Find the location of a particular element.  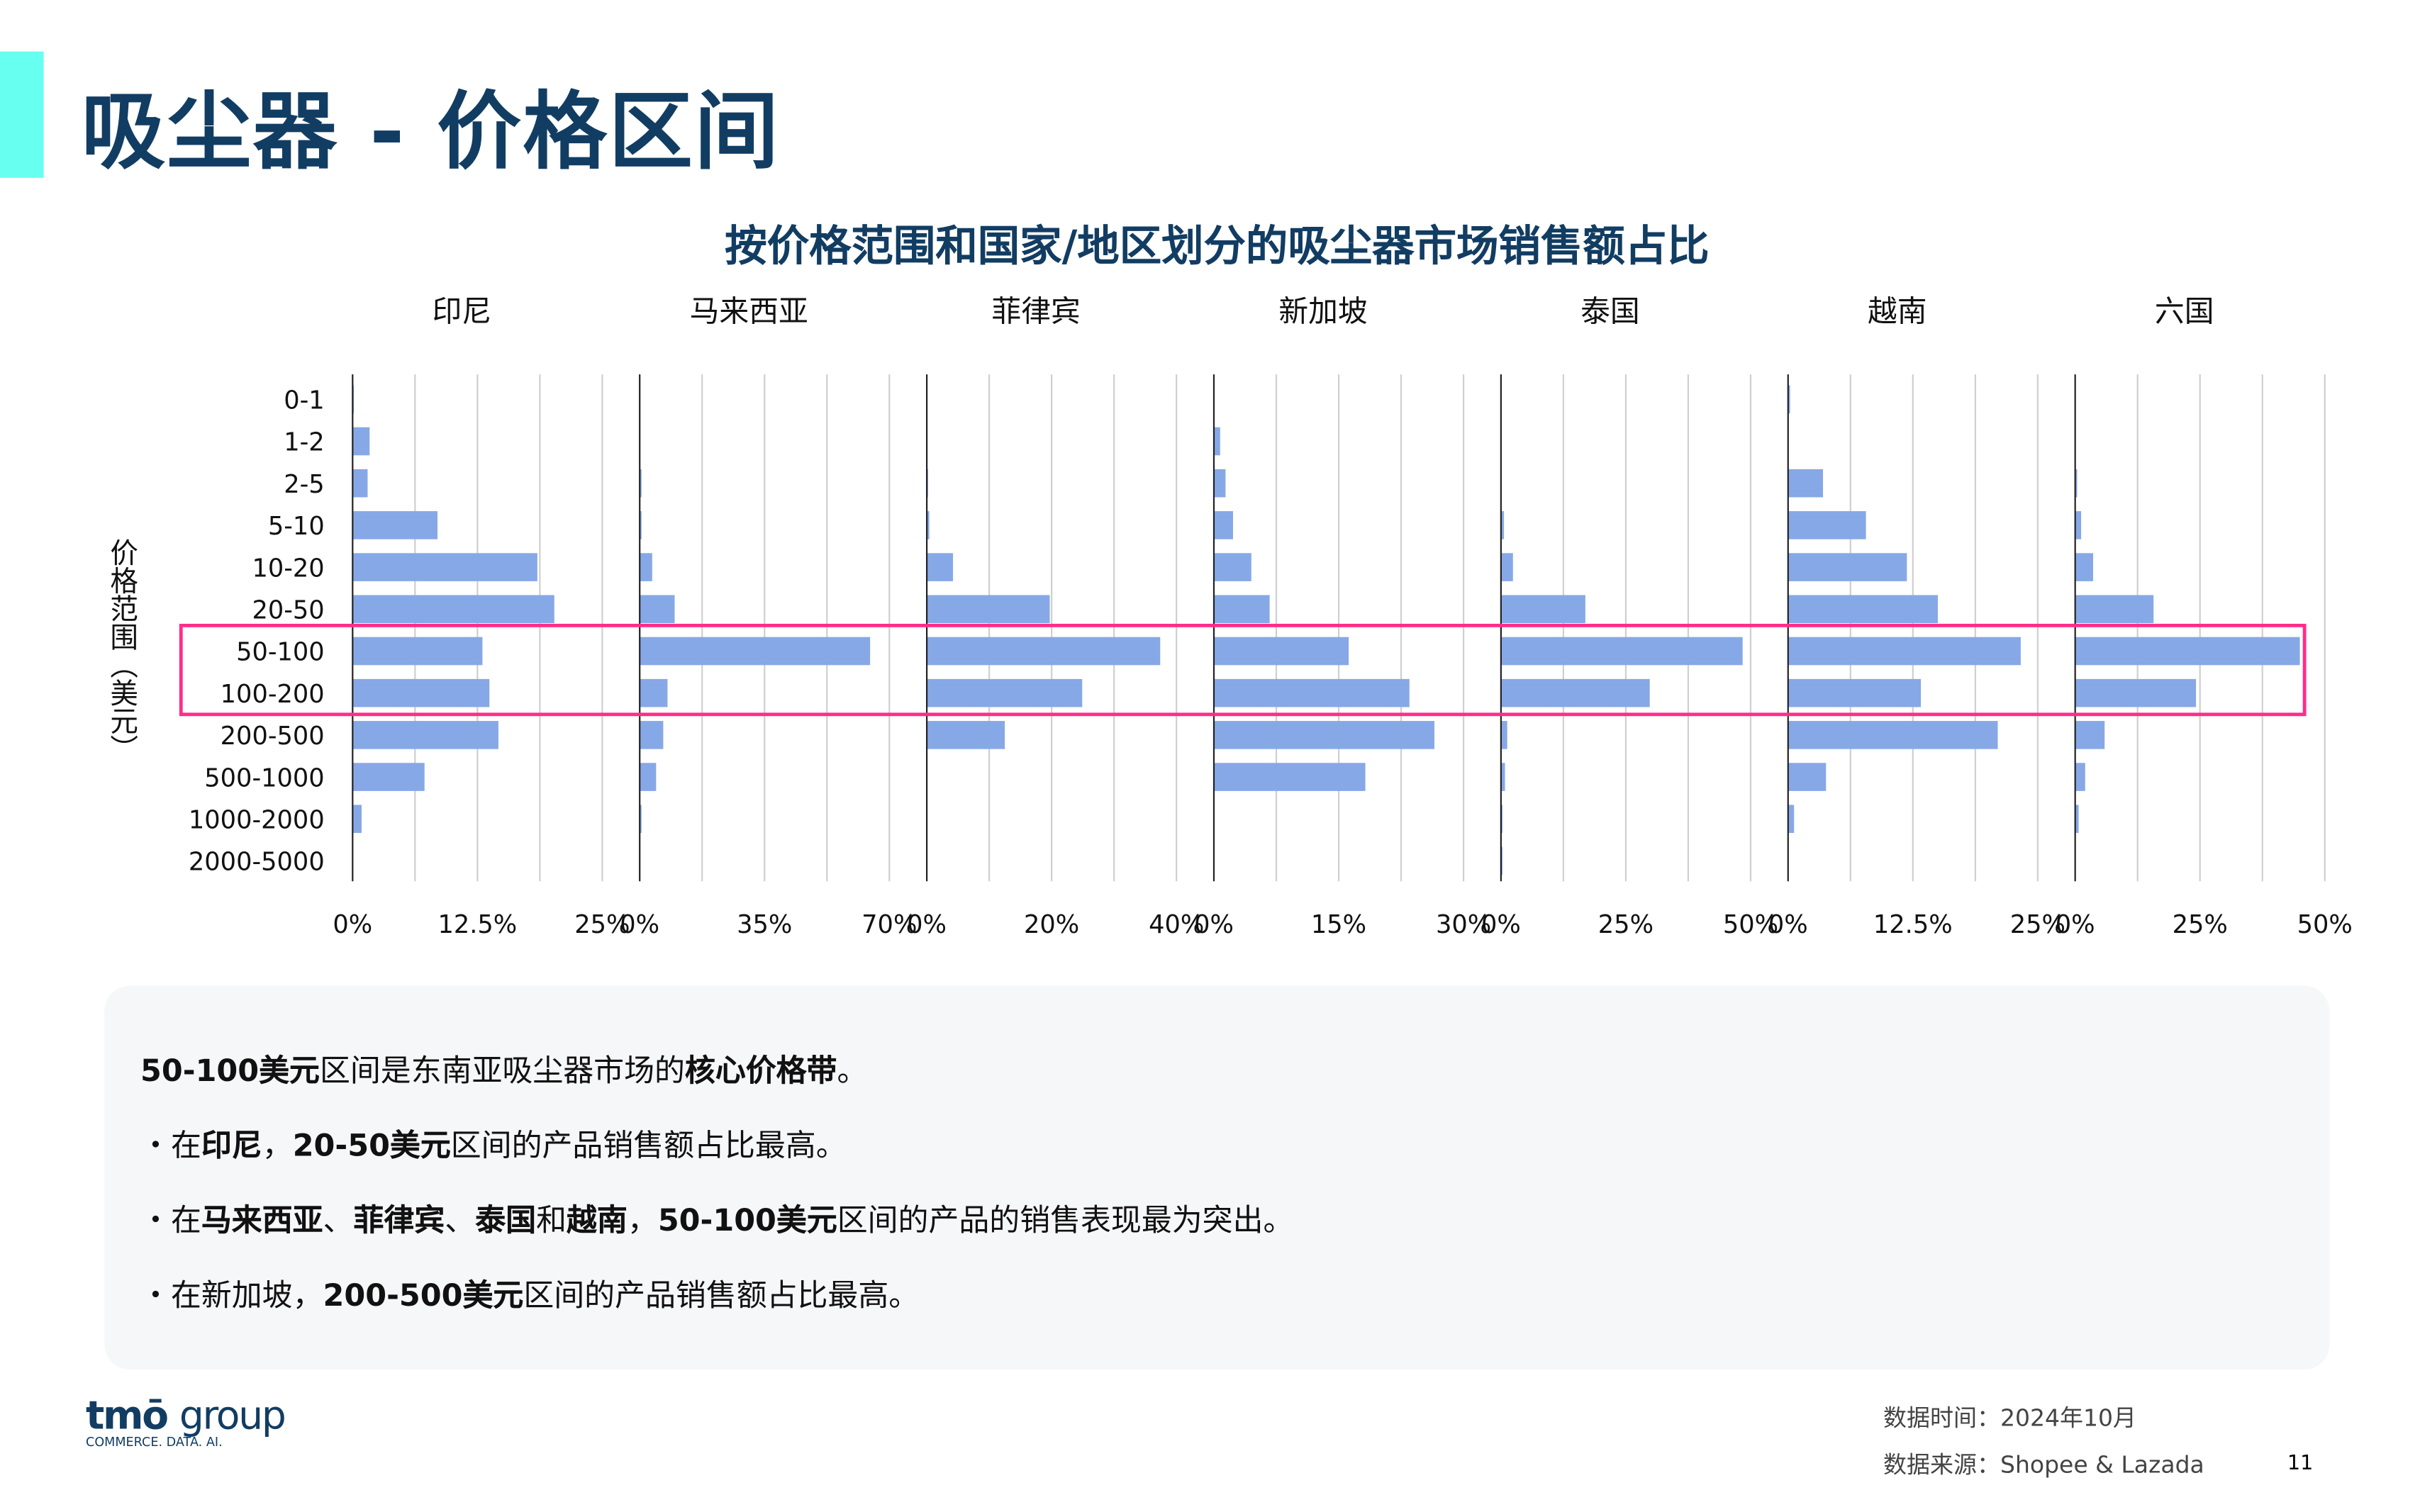

insight-emphasis: 泰国 is located at coordinates (506, 1220).